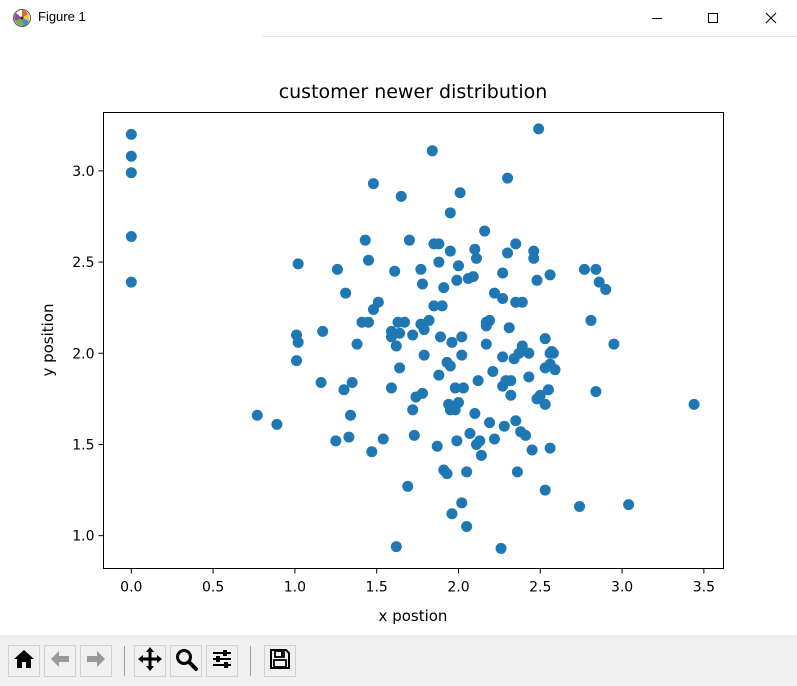 The image size is (797, 686). I want to click on y-tick-label: 3.0, so click(83, 172).